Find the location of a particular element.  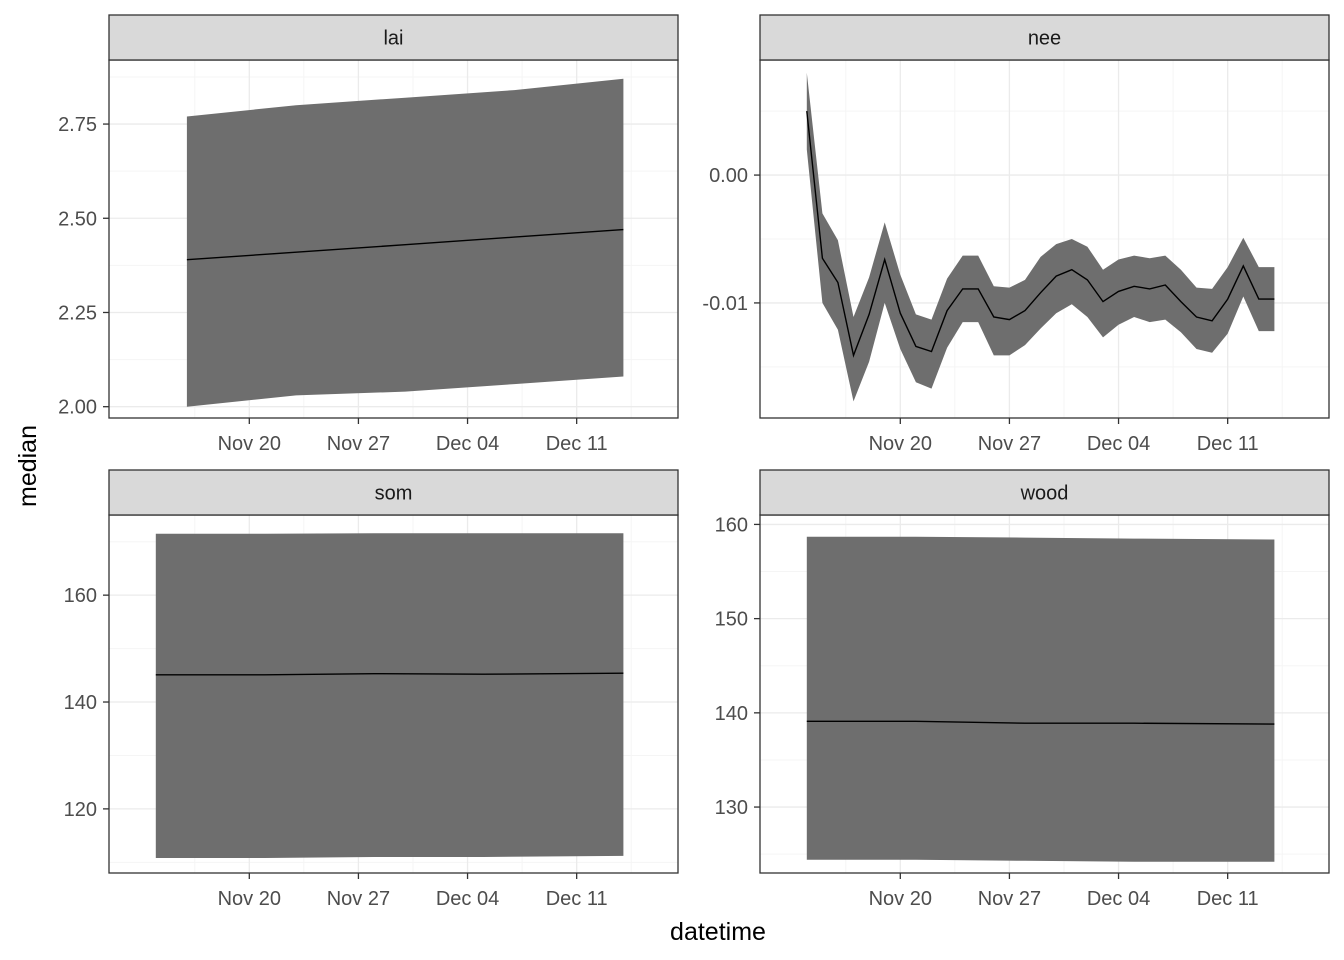

facet-strip-label: som is located at coordinates (394, 494).